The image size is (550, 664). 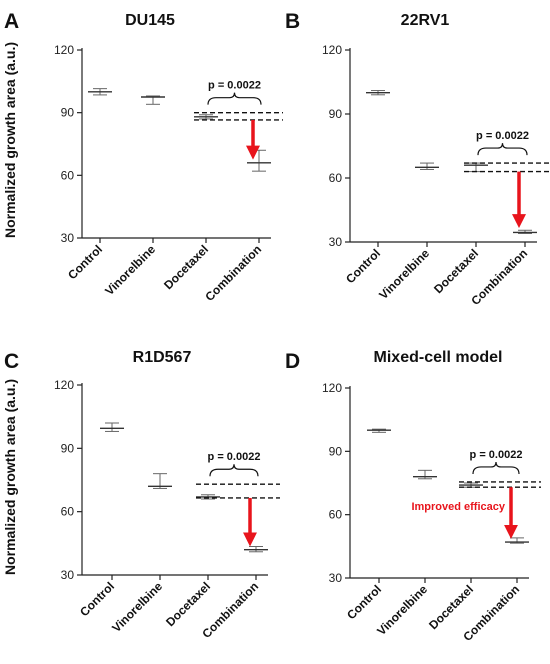 I want to click on panel-letter: D, so click(x=292, y=361).